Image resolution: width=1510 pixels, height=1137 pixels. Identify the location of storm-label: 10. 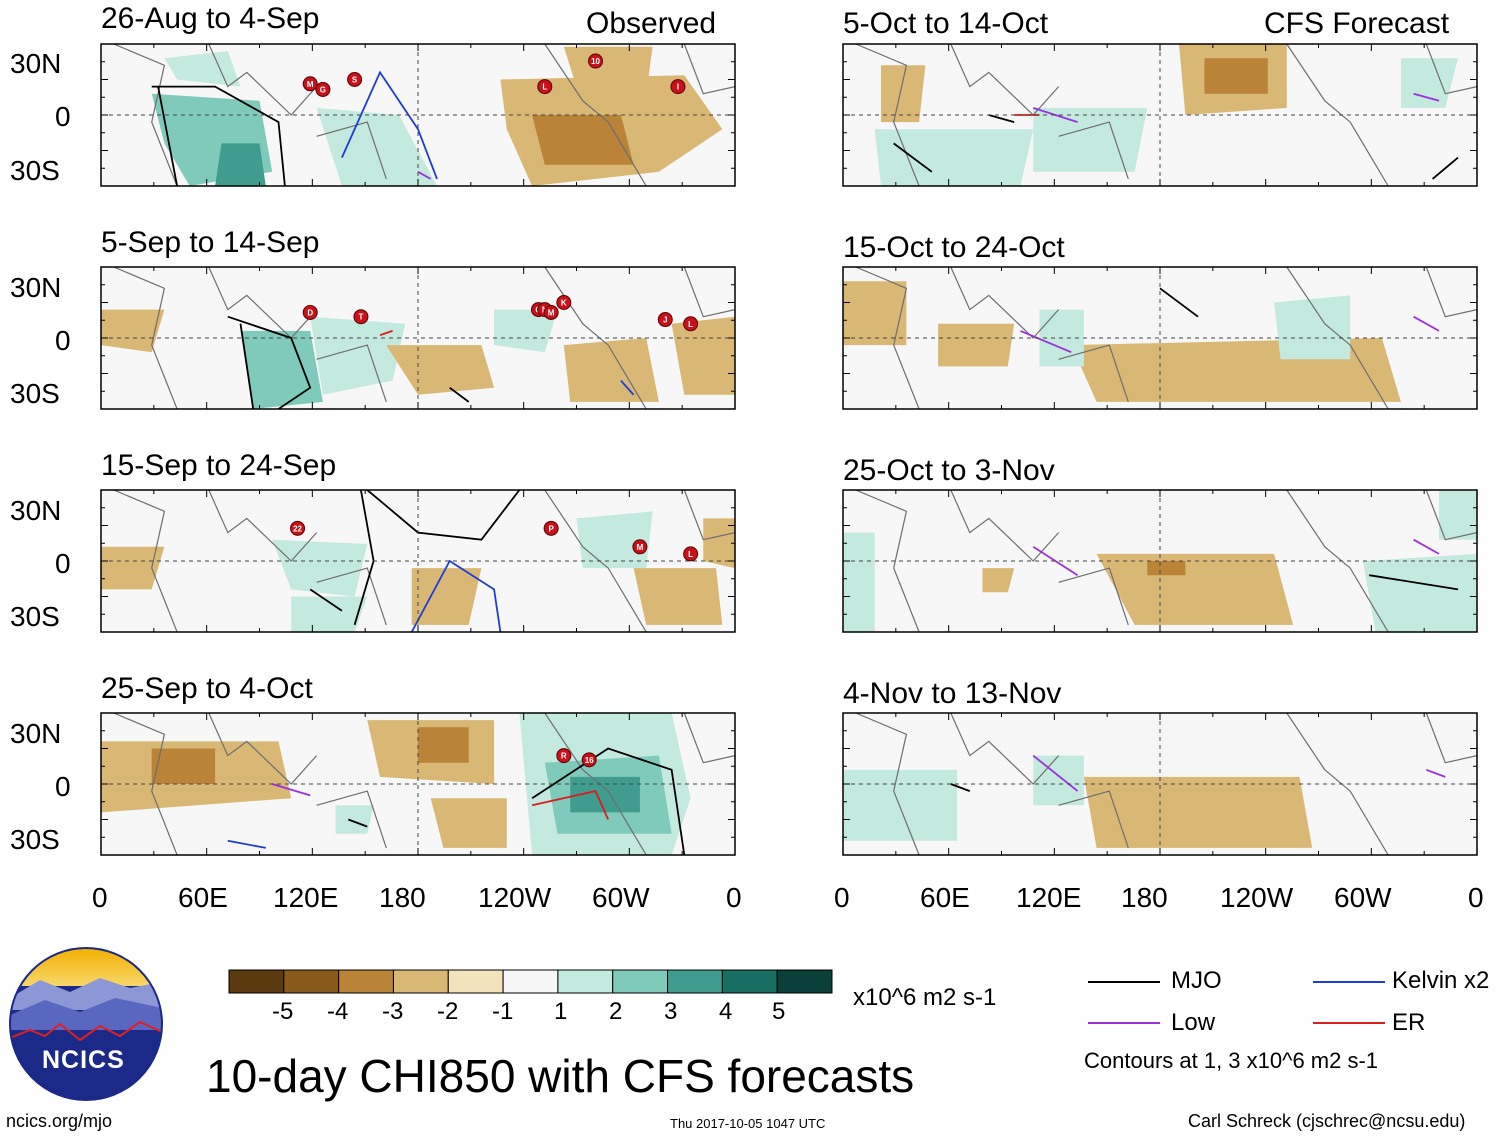
(595, 61).